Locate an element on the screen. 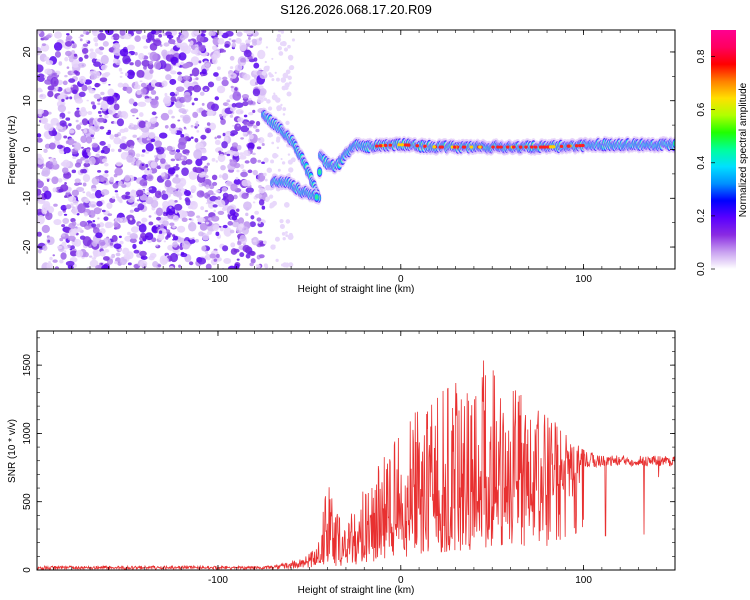 The image size is (750, 600). colorbar-tick-label: 0.0 is located at coordinates (701, 269).